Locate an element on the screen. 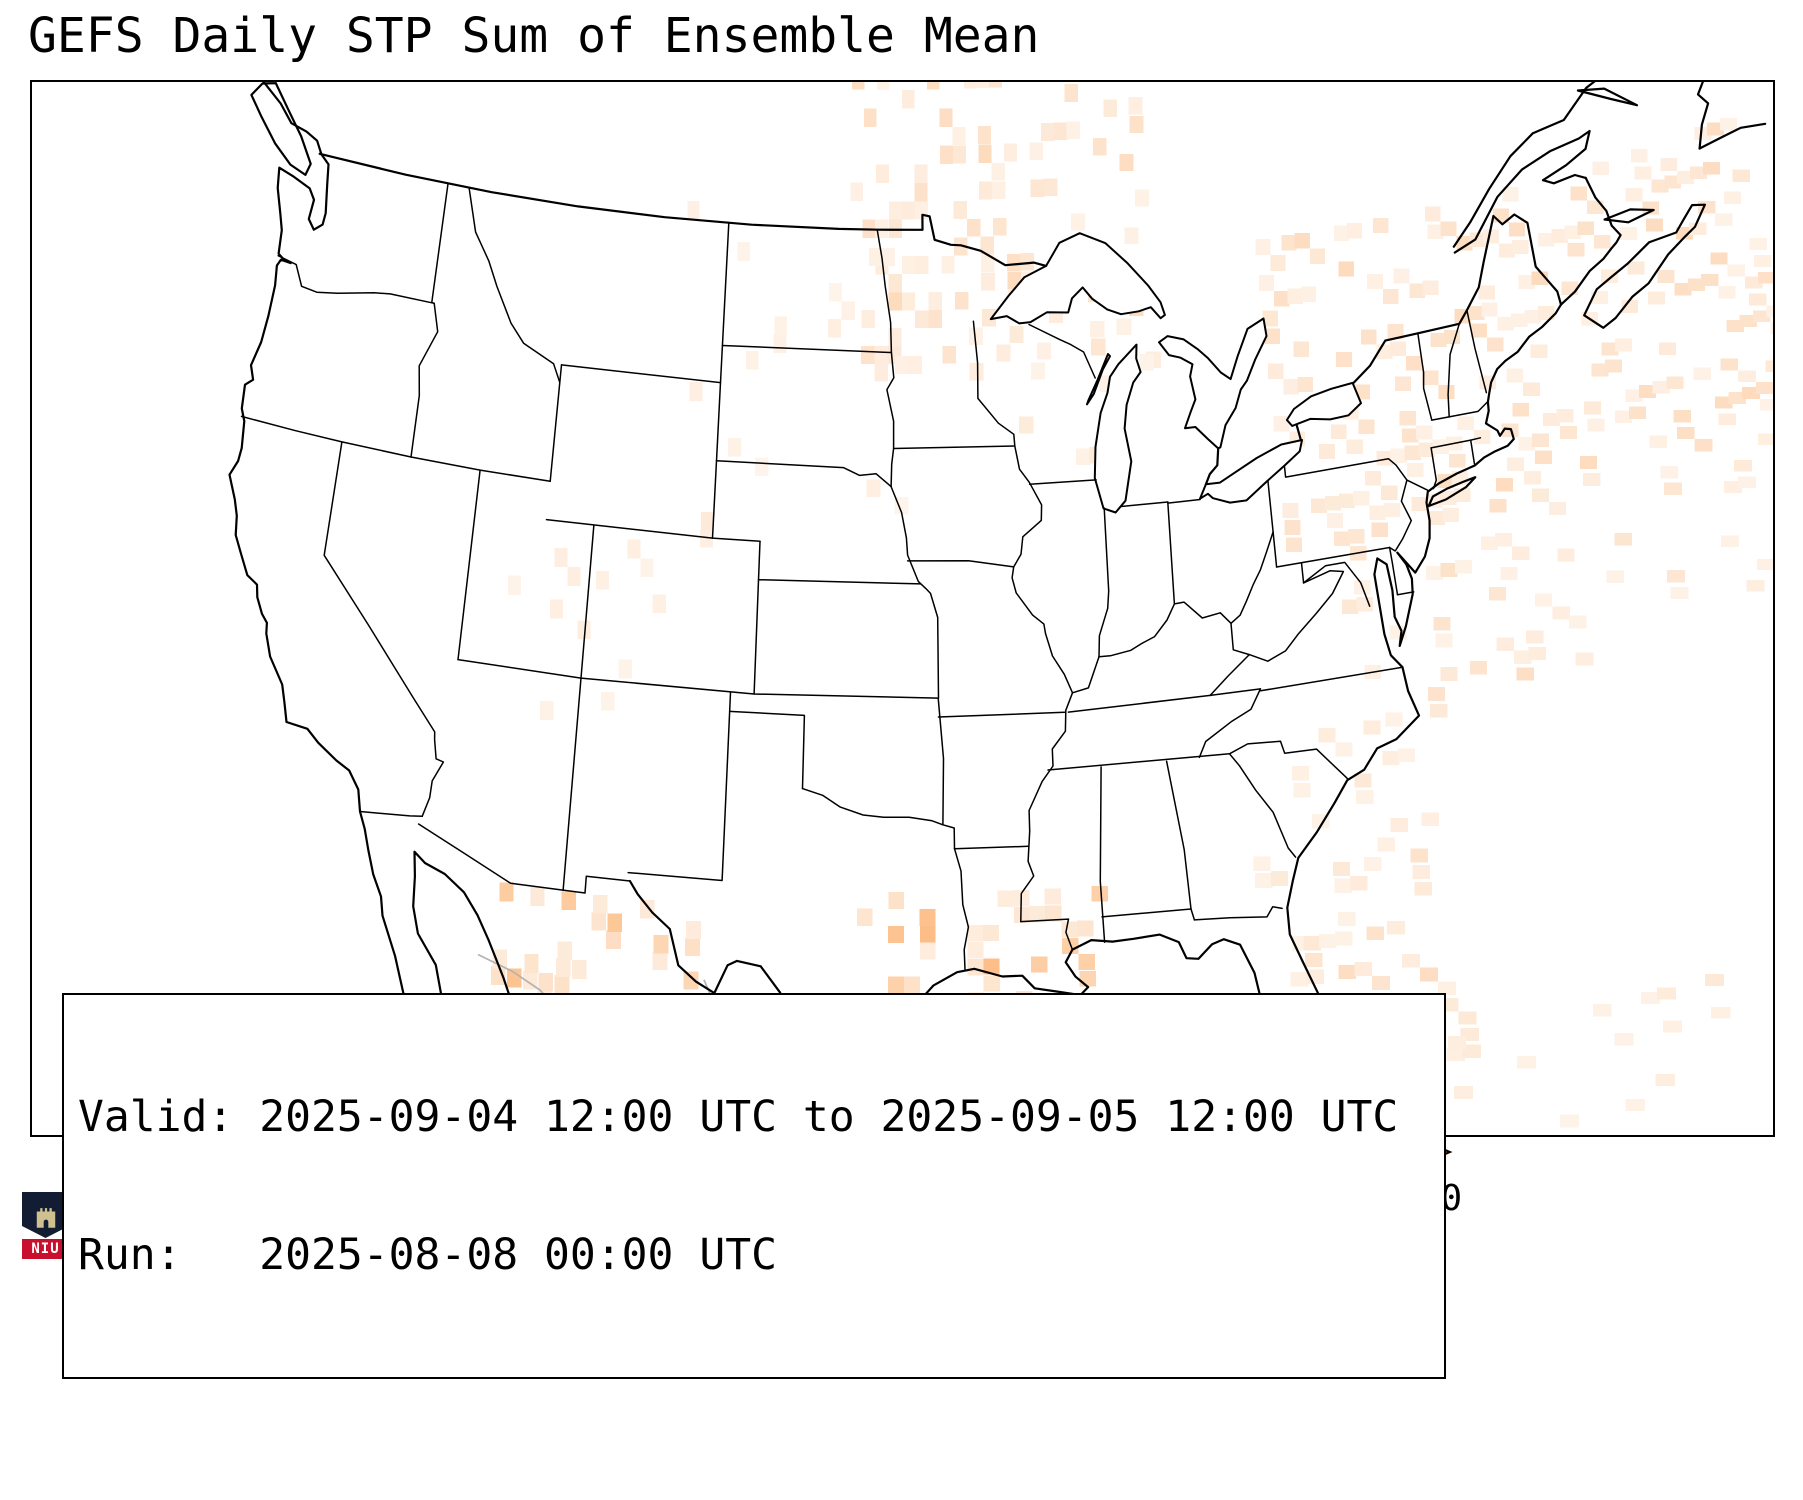 This screenshot has height=1500, width=1803. castle-icon is located at coordinates (45, 1218).